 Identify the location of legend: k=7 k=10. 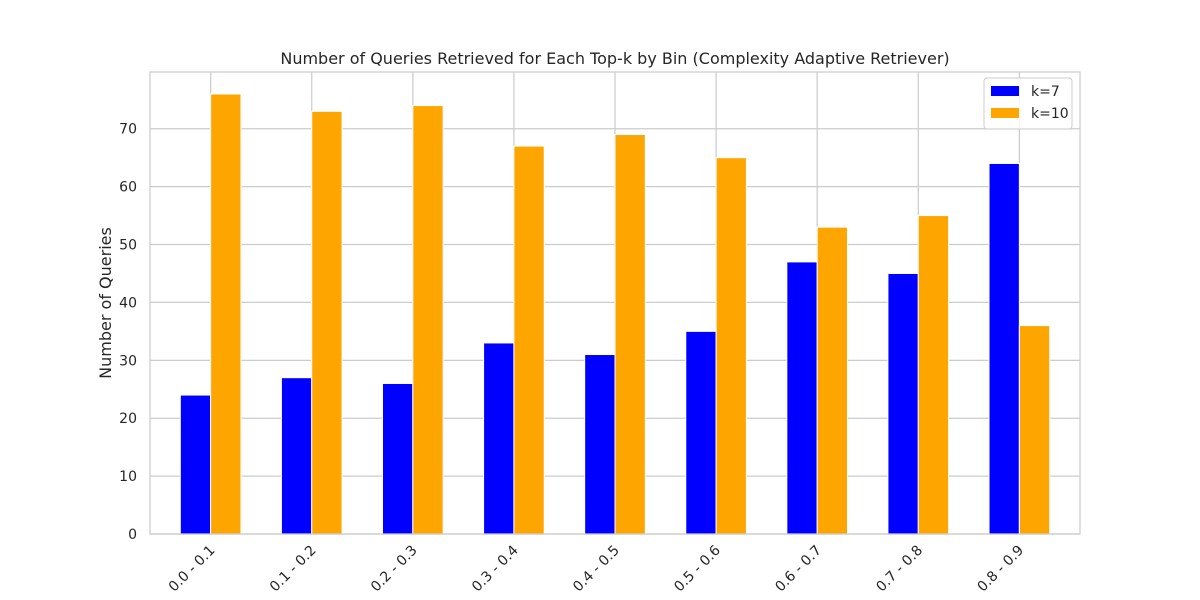
(1028, 103).